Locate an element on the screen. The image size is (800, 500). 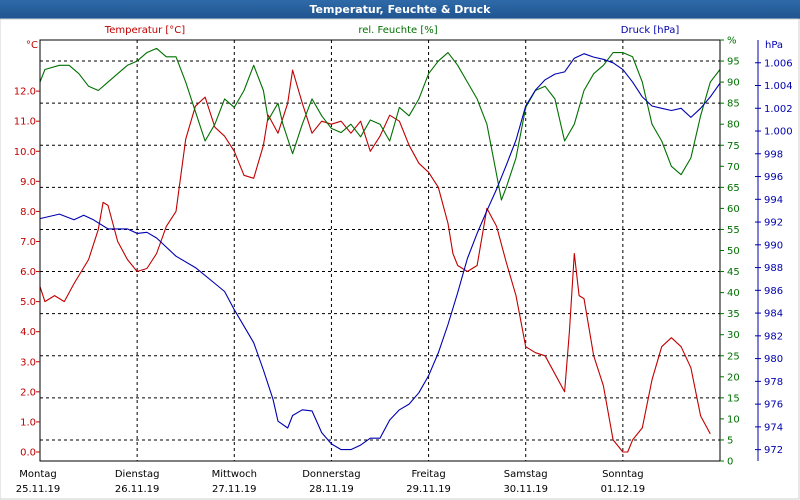
x-date-label: 01.12.19 is located at coordinates (623, 489).